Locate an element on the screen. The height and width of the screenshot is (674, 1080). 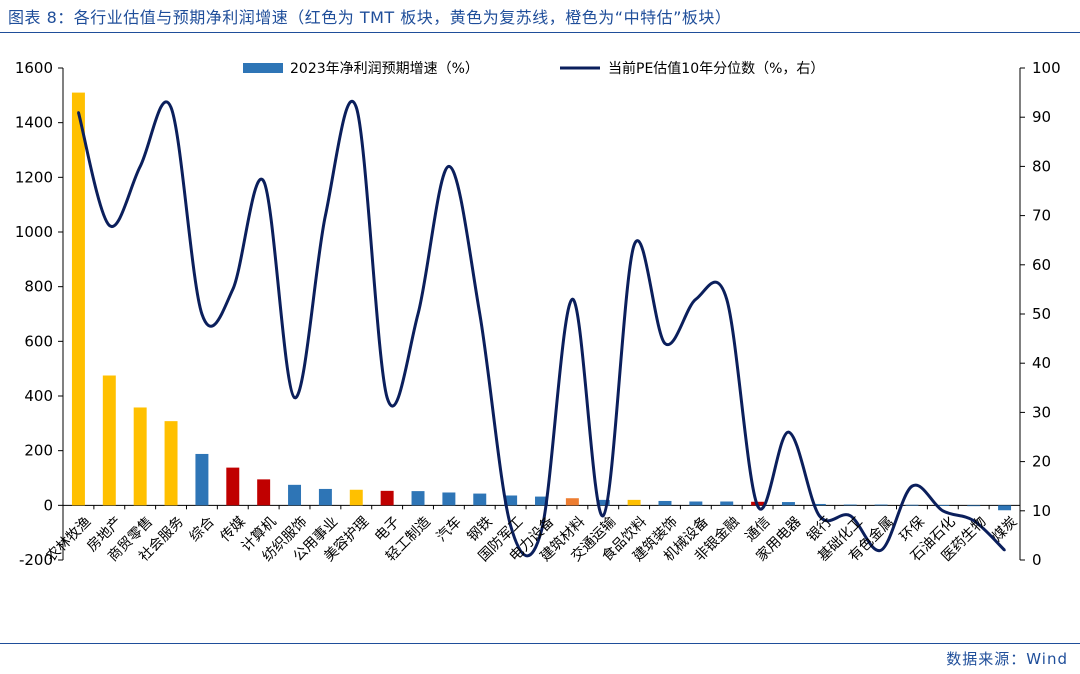
line-point-社会服务 is located at coordinates (171, 107).